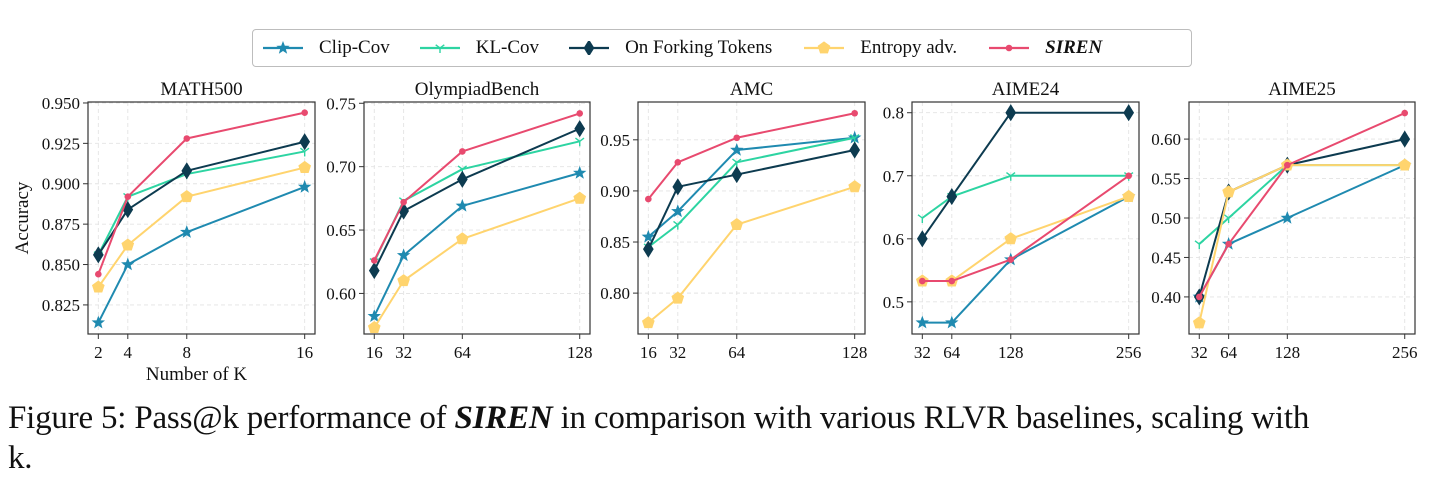 The height and width of the screenshot is (492, 1448). I want to click on y-tick-label: 0.85, so click(615, 242).